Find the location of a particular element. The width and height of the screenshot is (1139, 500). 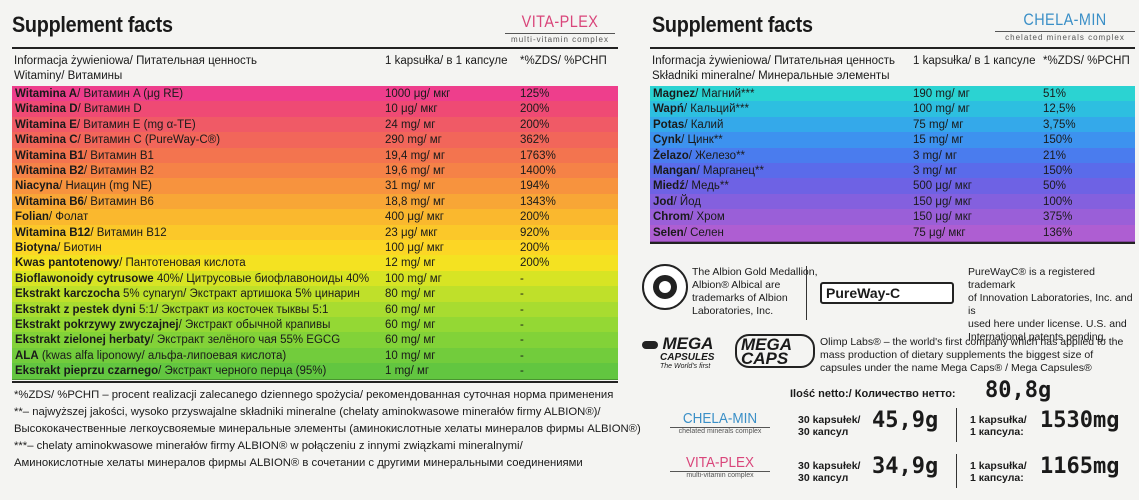

net-weight-label: Ilość netto:/ Количество нетто: is located at coordinates (873, 394).